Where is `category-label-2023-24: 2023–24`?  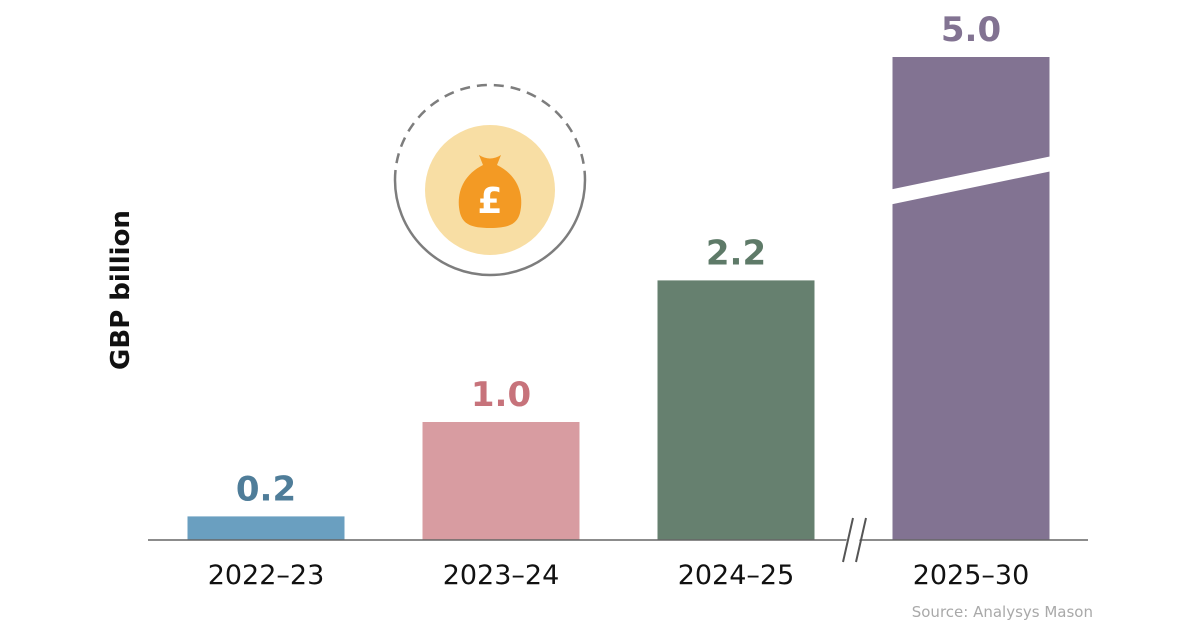 category-label-2023-24: 2023–24 is located at coordinates (501, 575).